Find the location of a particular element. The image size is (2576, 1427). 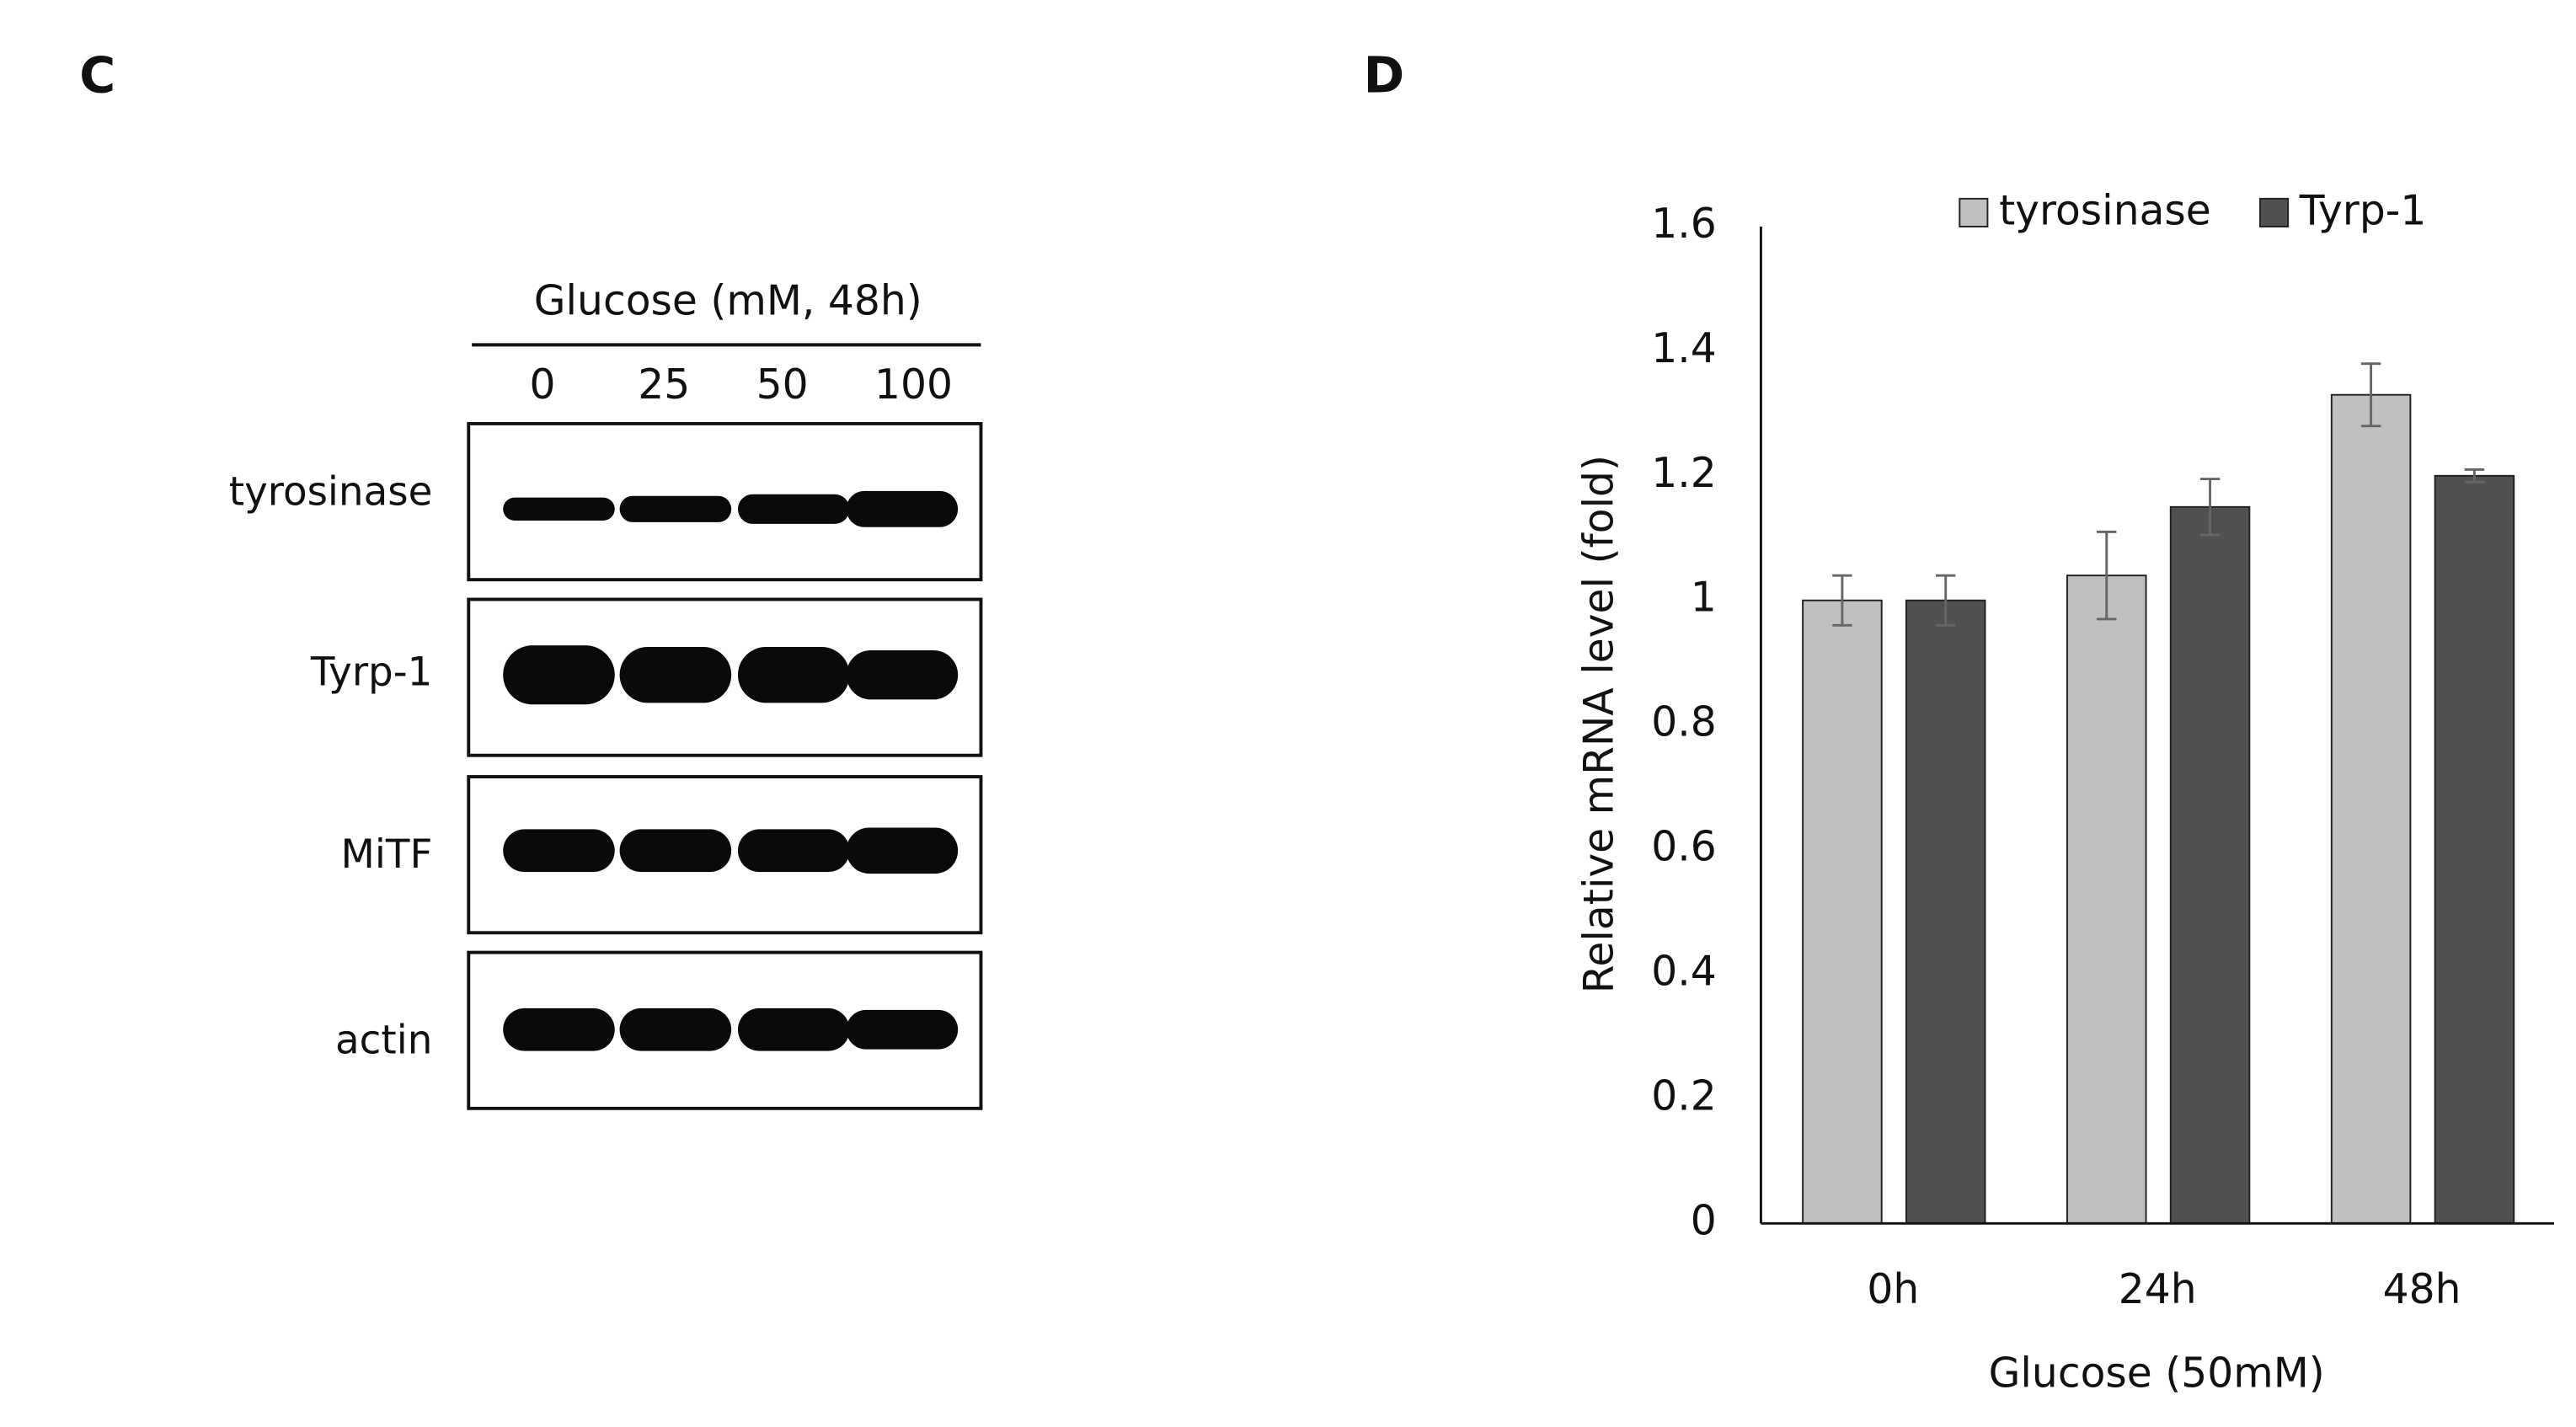

row-label: tyrosinase is located at coordinates (331, 492).